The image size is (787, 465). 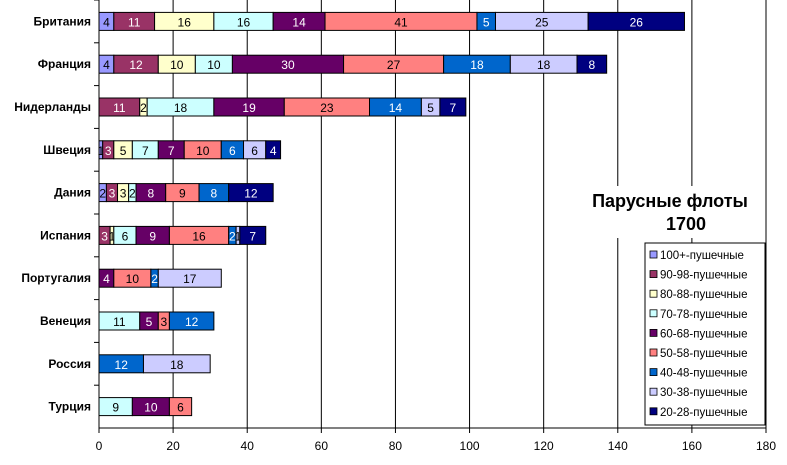 What do you see at coordinates (248, 446) in the screenshot?
I see `x-tick-label: 40` at bounding box center [248, 446].